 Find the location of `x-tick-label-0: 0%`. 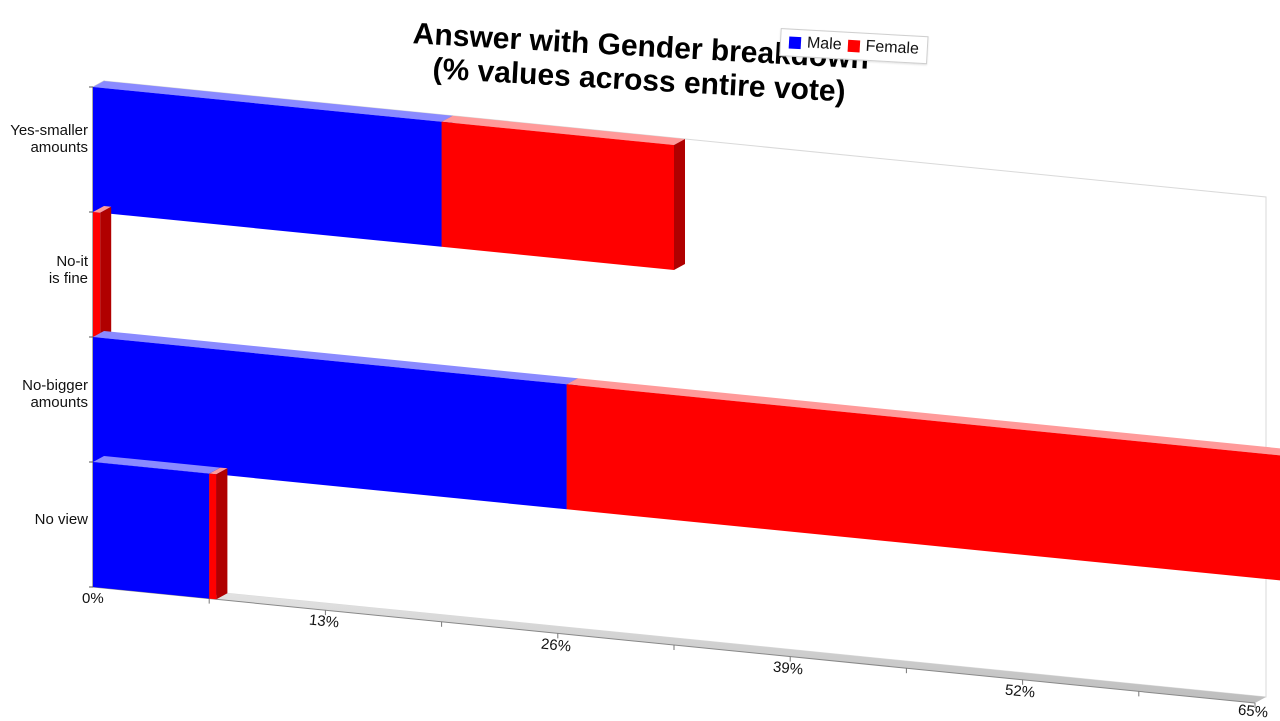

x-tick-label-0: 0% is located at coordinates (93, 598).